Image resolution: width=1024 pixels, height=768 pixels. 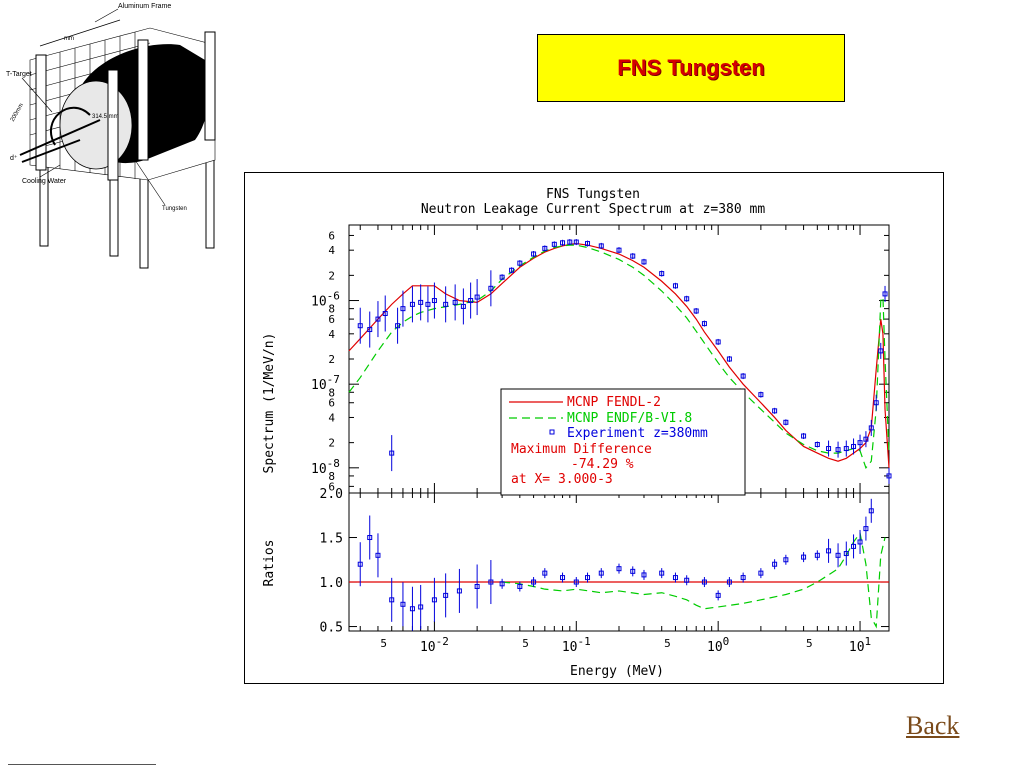 What do you see at coordinates (331, 334) in the screenshot?
I see `y-tick-label: 4` at bounding box center [331, 334].